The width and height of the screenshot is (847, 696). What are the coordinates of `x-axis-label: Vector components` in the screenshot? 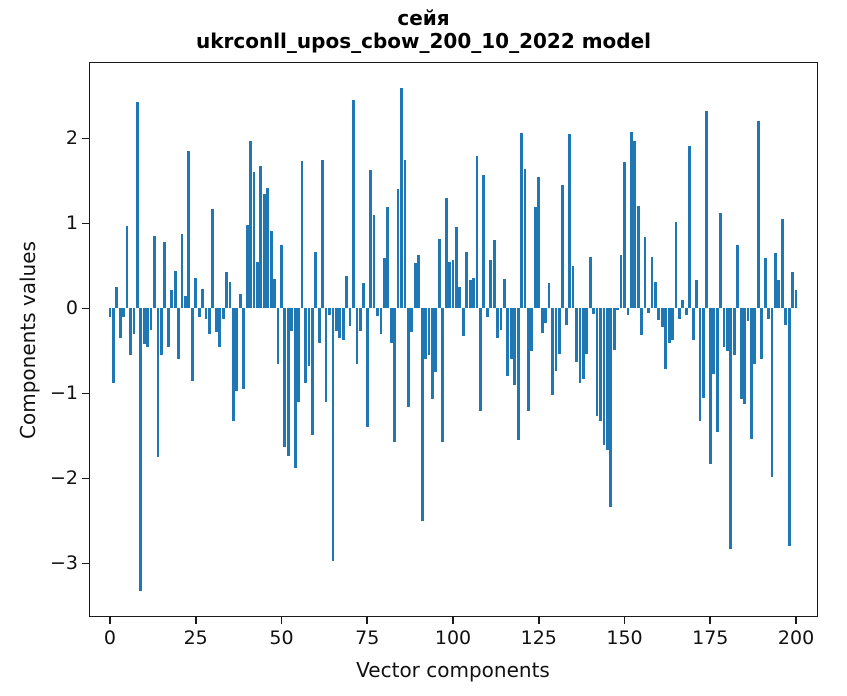 It's located at (453, 670).